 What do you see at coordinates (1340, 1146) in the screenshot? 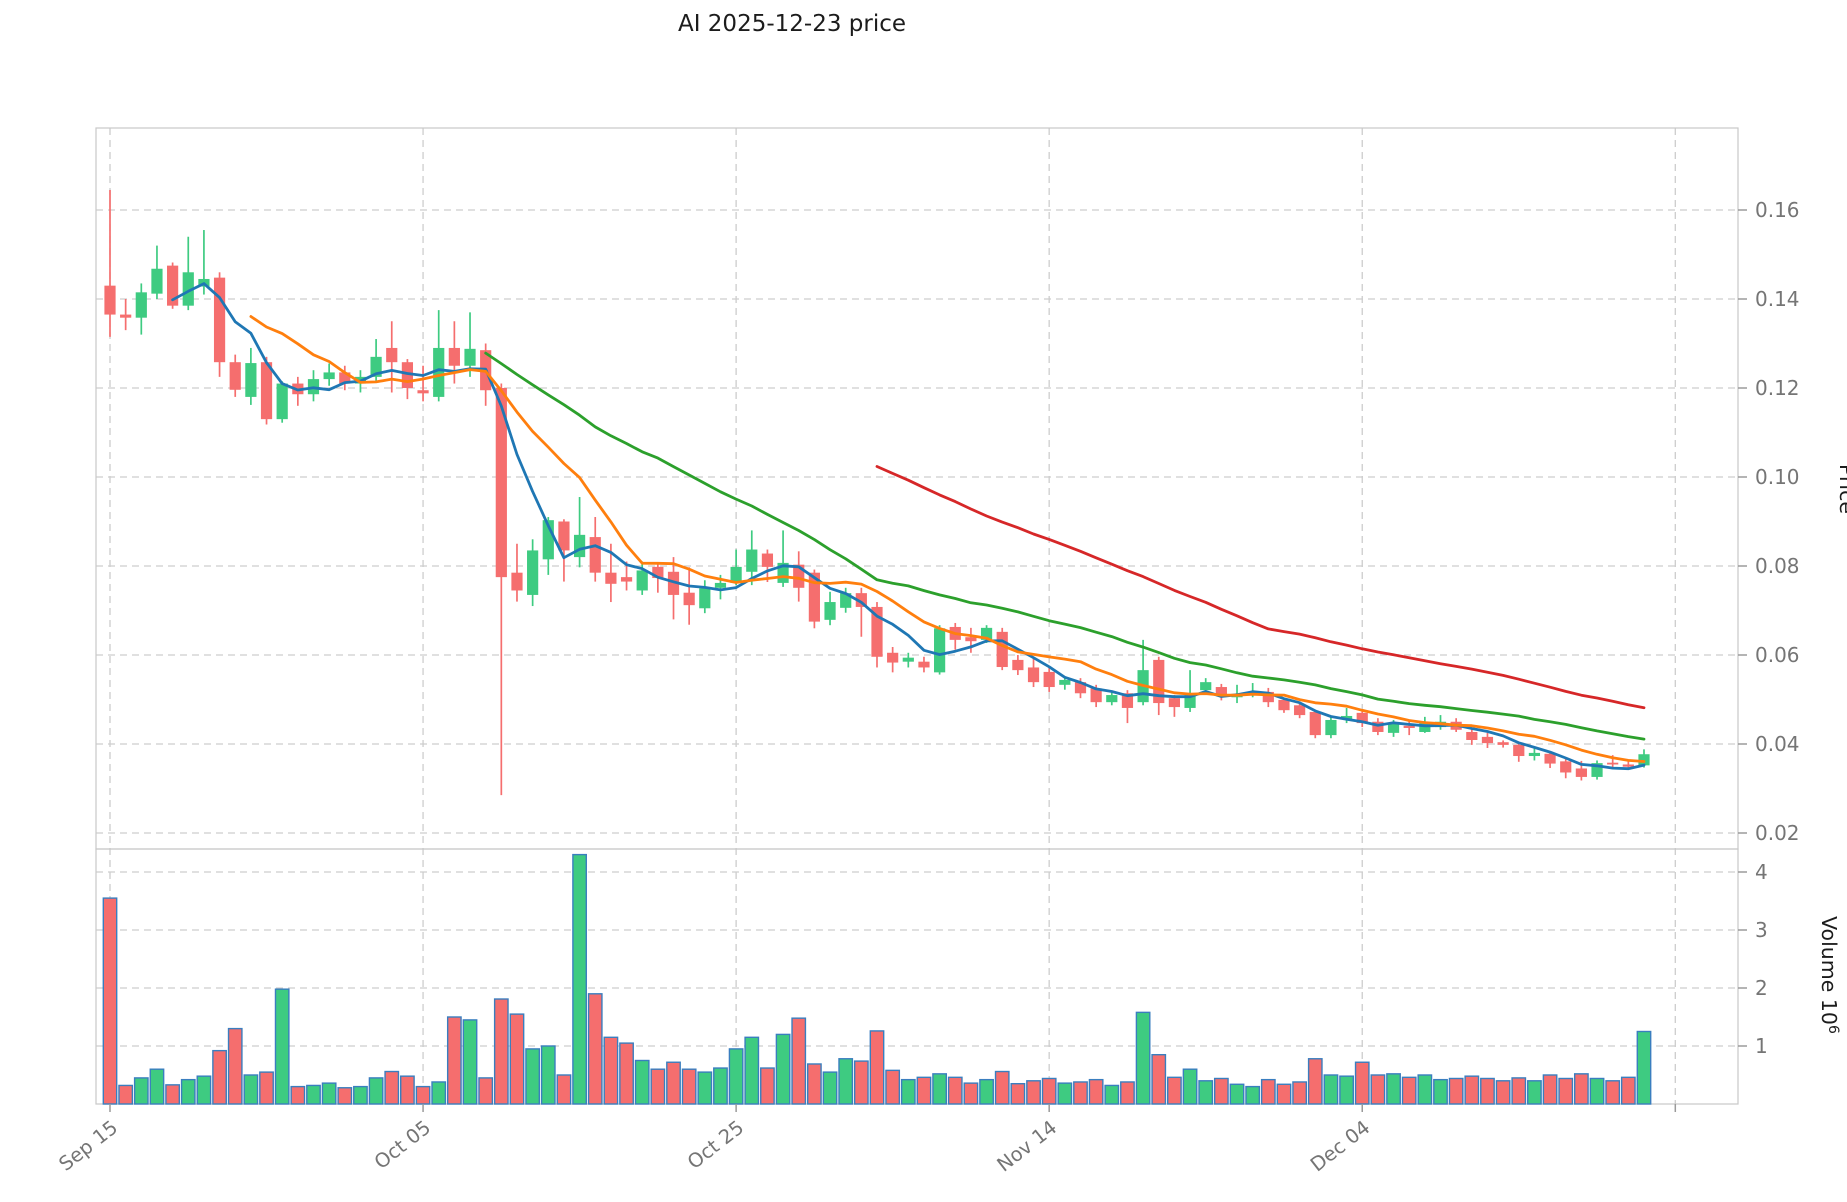
I see `x-tick-label: Dec 04` at bounding box center [1340, 1146].